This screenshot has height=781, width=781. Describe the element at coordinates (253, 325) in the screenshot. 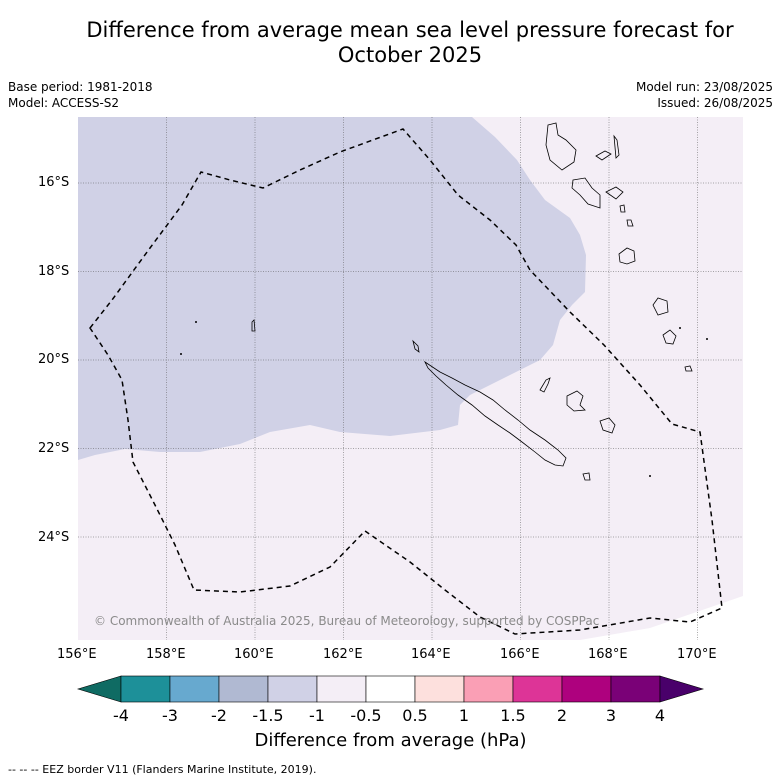

I see `chesterfield-reef` at that location.